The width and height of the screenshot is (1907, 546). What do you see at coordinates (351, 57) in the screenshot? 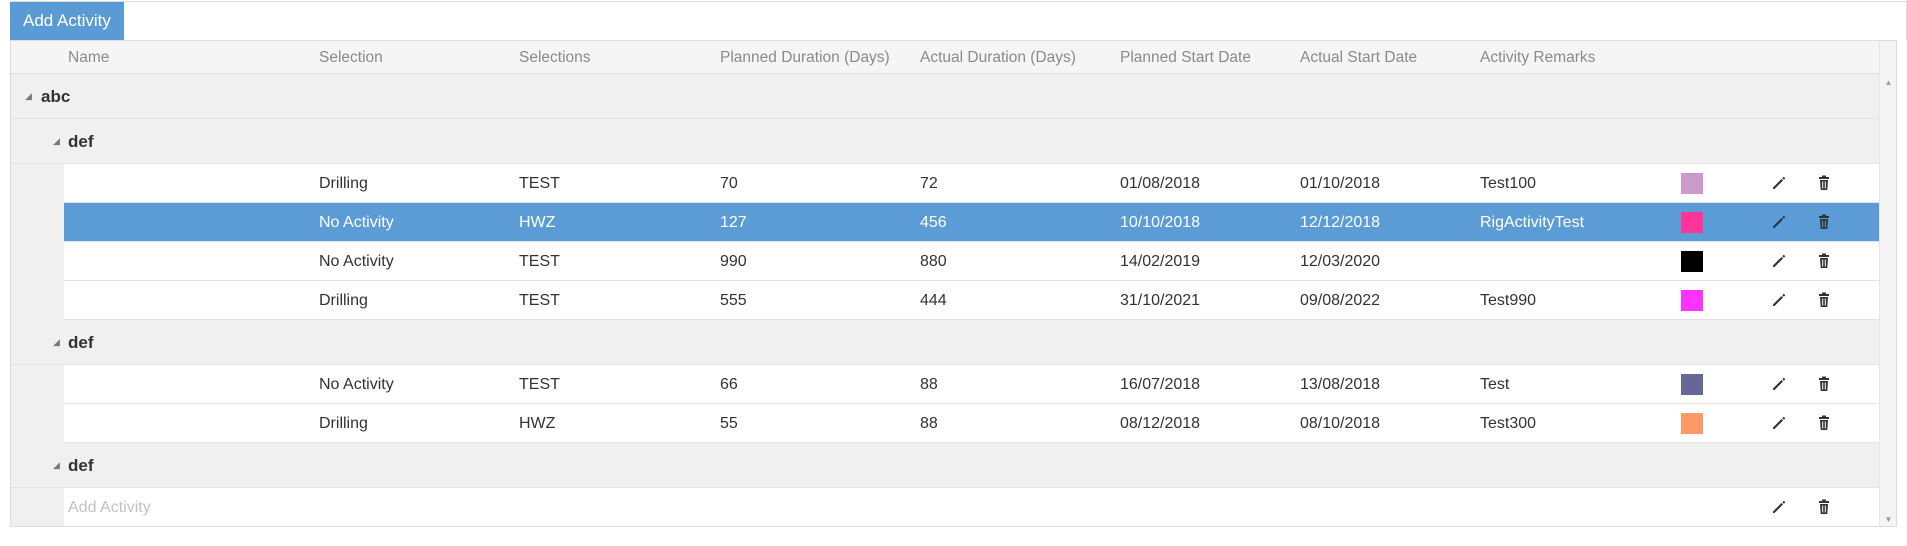
I see `column-header-selection: Selection` at bounding box center [351, 57].